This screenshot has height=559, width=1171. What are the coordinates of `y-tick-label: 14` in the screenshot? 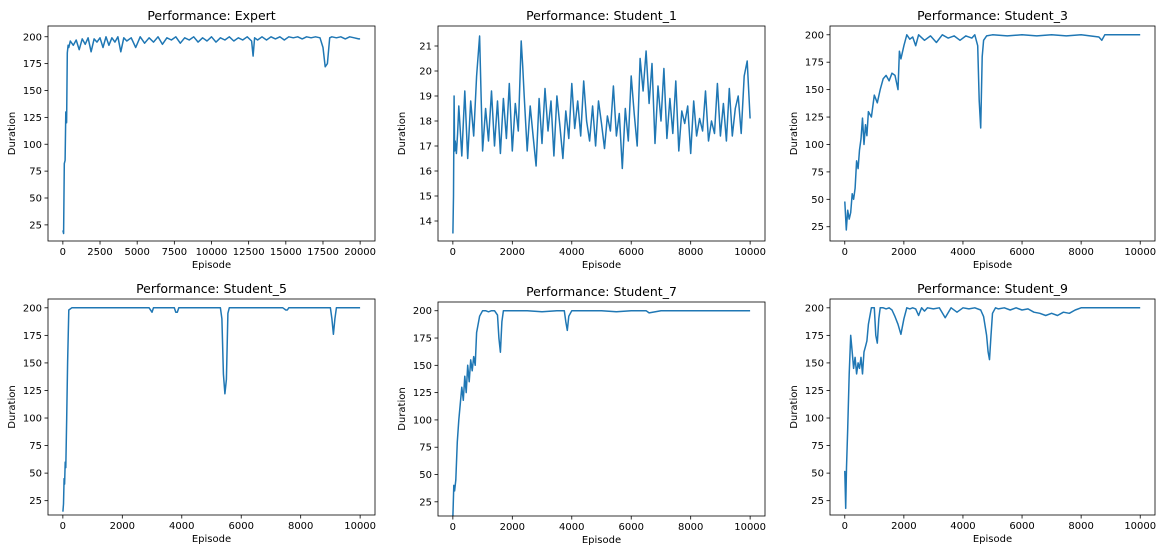 It's located at (425, 222).